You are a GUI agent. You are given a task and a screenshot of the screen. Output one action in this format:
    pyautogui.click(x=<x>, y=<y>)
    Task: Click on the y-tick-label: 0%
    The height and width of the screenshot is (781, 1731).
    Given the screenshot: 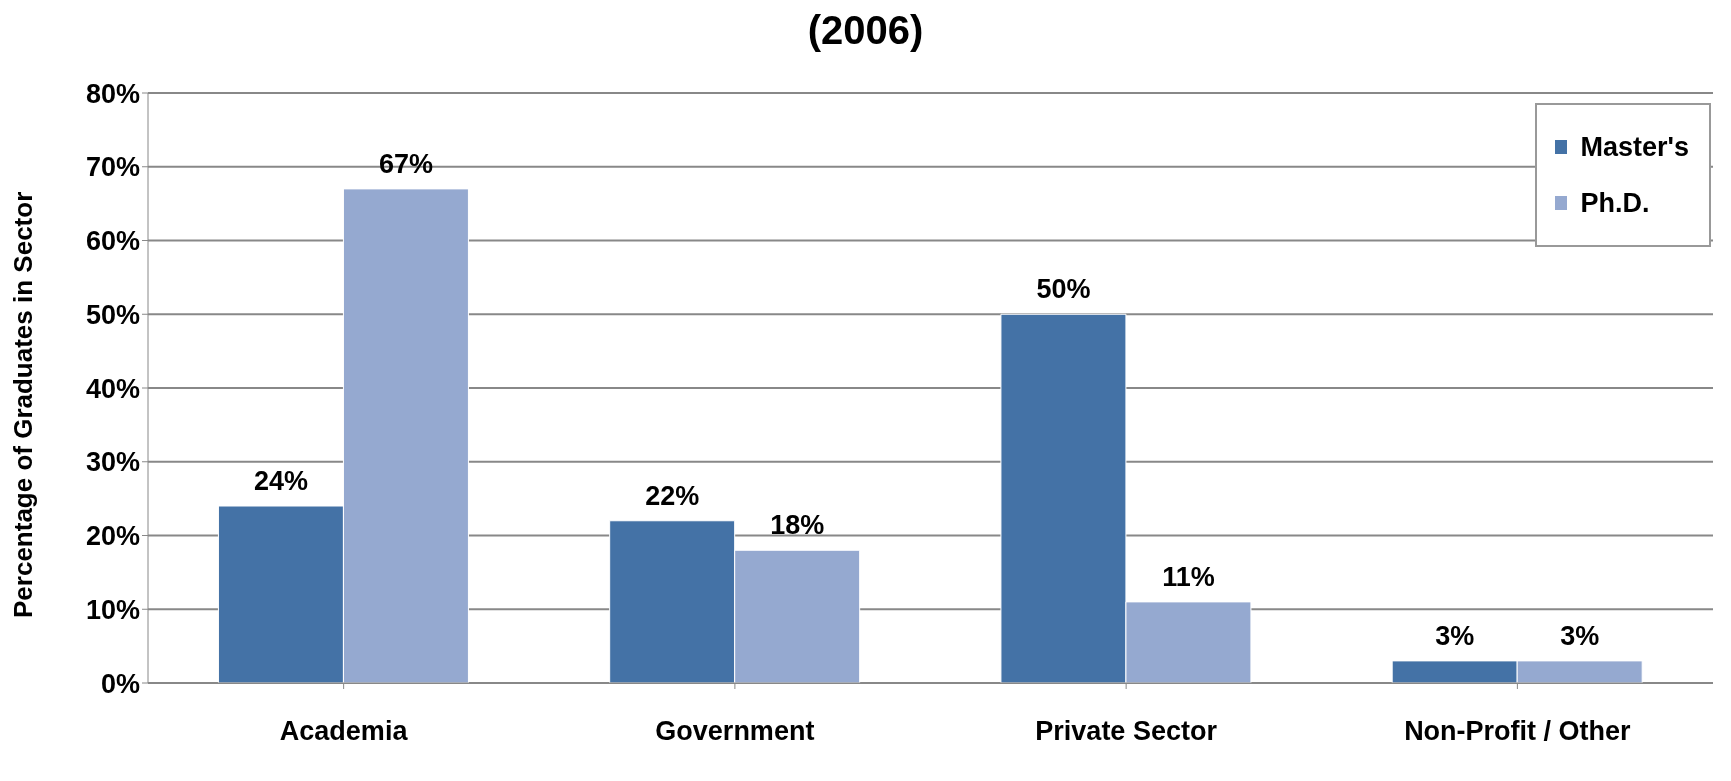 What is the action you would take?
    pyautogui.click(x=120, y=683)
    